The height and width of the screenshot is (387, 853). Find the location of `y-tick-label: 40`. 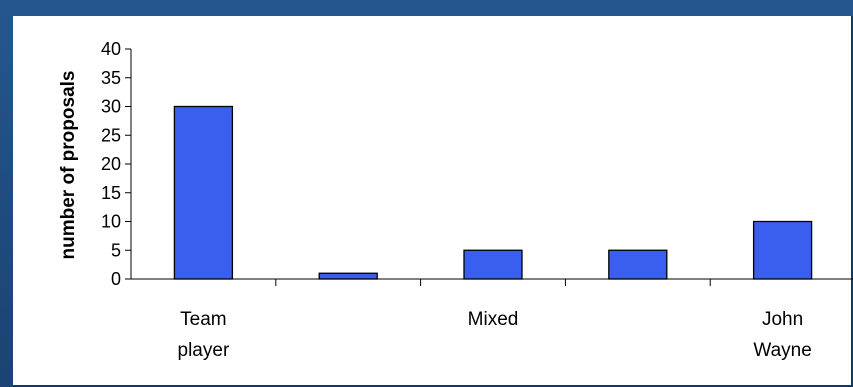

y-tick-label: 40 is located at coordinates (111, 49).